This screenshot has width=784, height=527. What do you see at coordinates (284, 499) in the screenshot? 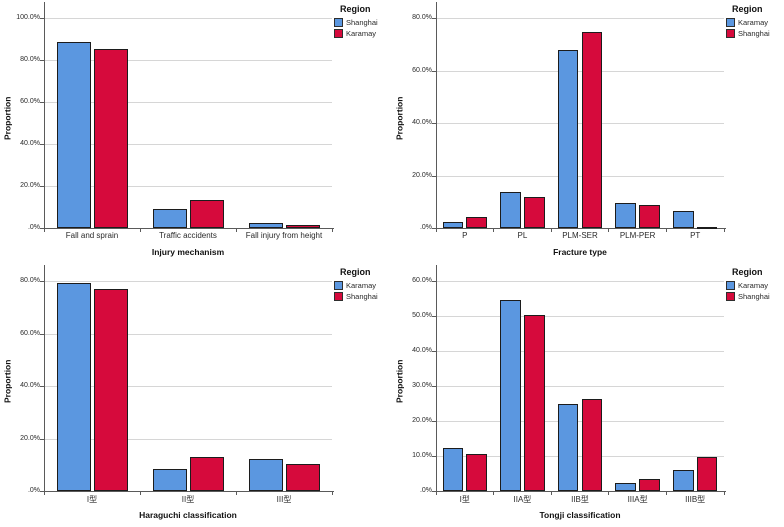
I see `x-category-label: III型` at bounding box center [284, 499].